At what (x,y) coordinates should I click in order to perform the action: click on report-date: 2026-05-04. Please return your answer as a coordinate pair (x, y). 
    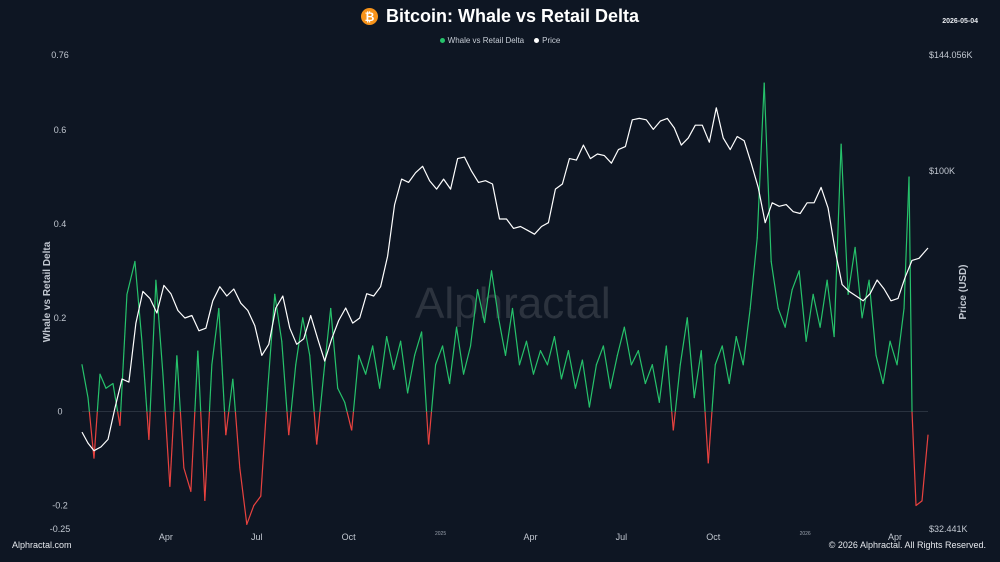
    Looking at the image, I should click on (960, 21).